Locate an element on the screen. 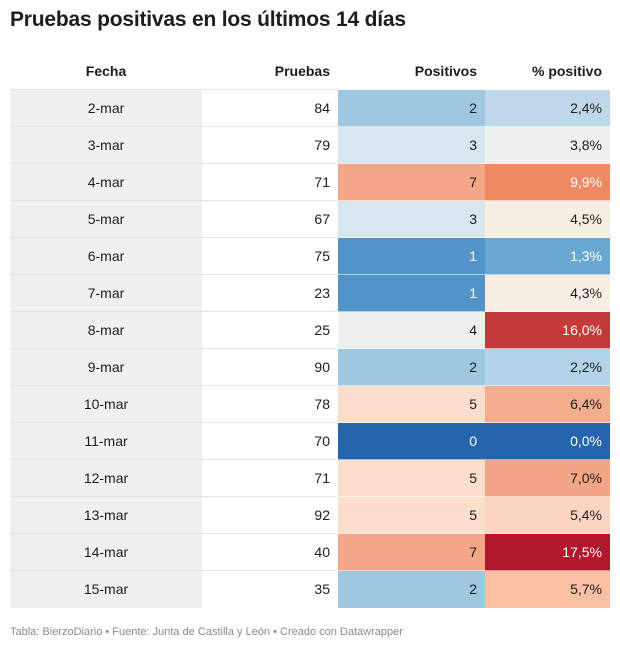 The height and width of the screenshot is (649, 620). cell-fecha: 15-mar is located at coordinates (106, 589).